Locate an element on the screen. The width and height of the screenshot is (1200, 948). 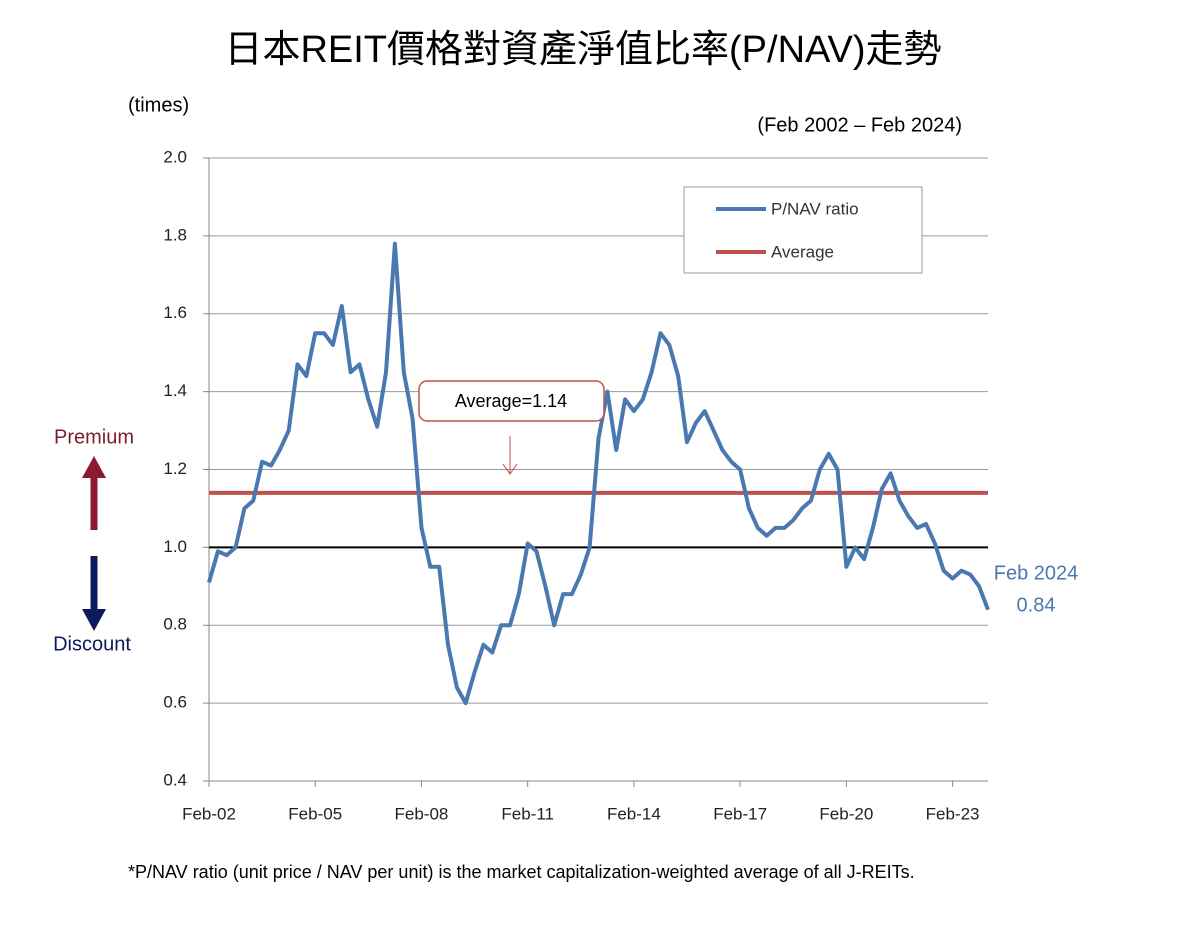
y-tick-label: 1.2 is located at coordinates (175, 468).